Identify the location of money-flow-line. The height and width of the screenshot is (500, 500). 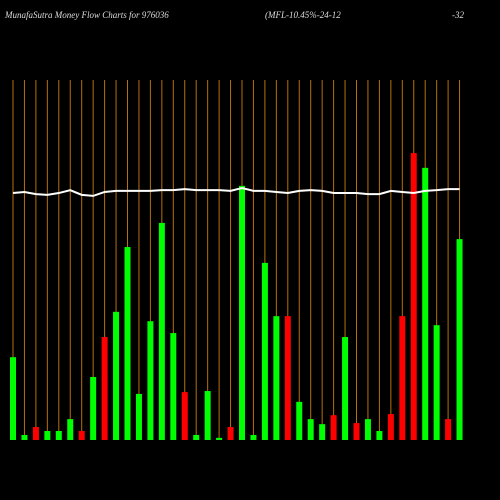
(236, 191).